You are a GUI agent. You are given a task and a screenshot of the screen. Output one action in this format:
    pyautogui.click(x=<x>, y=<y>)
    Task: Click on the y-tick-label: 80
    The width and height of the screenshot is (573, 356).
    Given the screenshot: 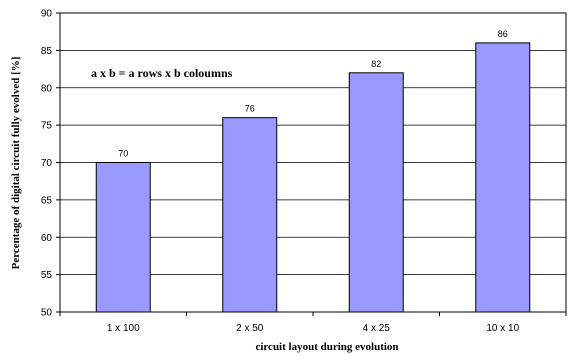 What is the action you would take?
    pyautogui.click(x=47, y=88)
    